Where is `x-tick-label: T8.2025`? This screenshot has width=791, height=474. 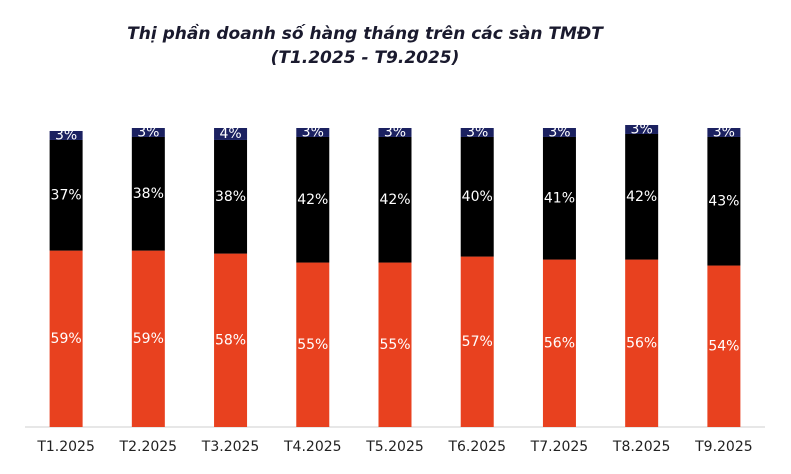
x-tick-label: T8.2025 is located at coordinates (641, 447).